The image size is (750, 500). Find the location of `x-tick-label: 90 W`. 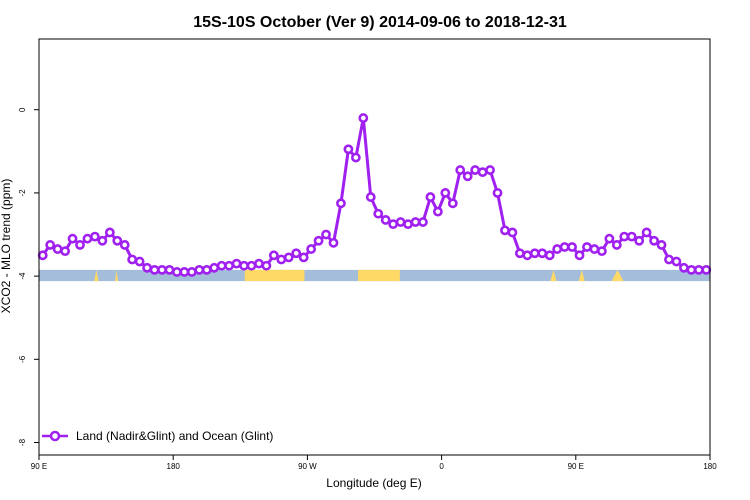

x-tick-label: 90 W is located at coordinates (307, 466).